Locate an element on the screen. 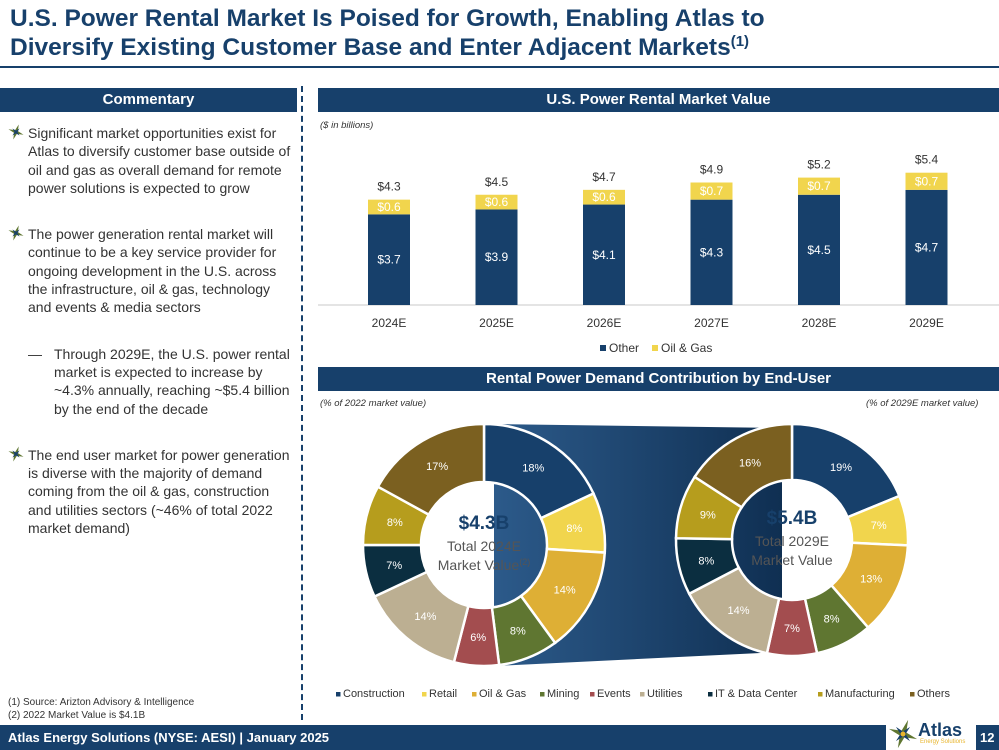  bar-oil-gas-2028E is located at coordinates (819, 186).